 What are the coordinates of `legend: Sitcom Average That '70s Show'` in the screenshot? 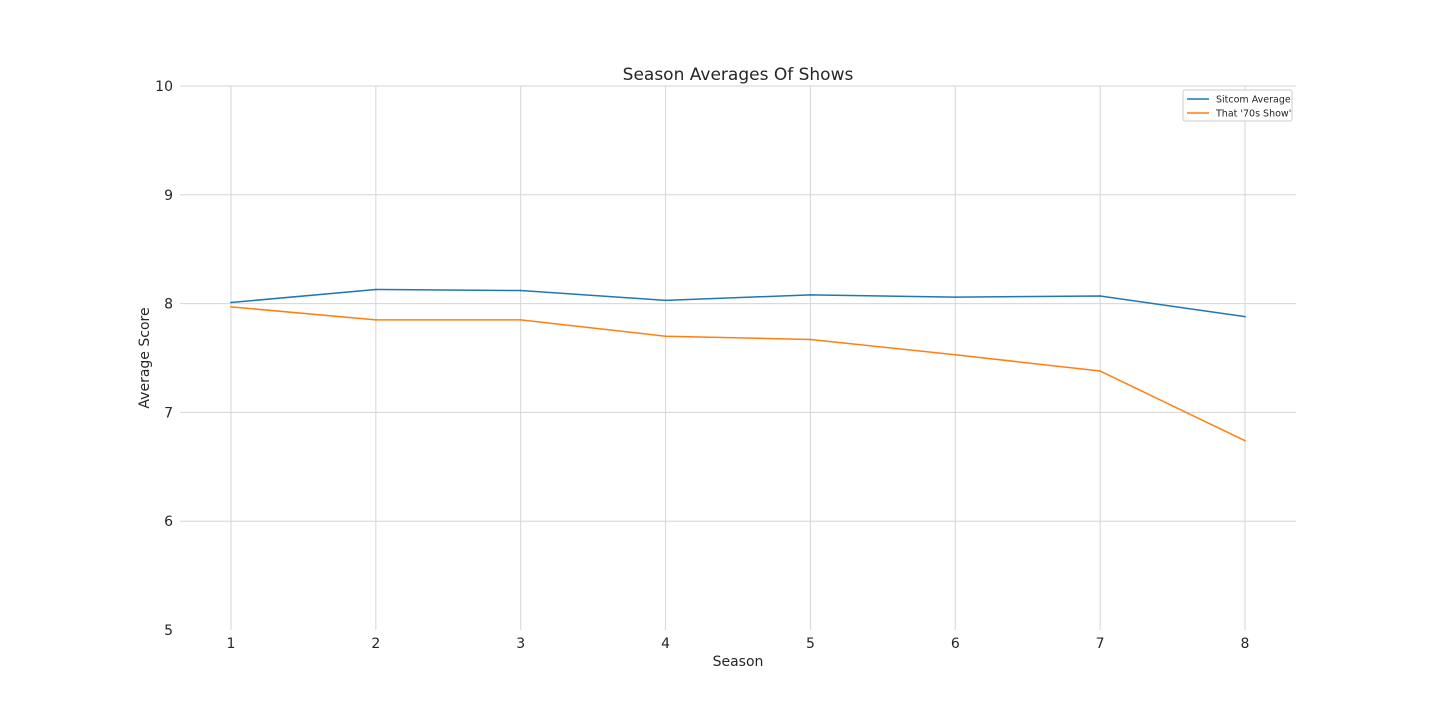 It's located at (1237, 105).